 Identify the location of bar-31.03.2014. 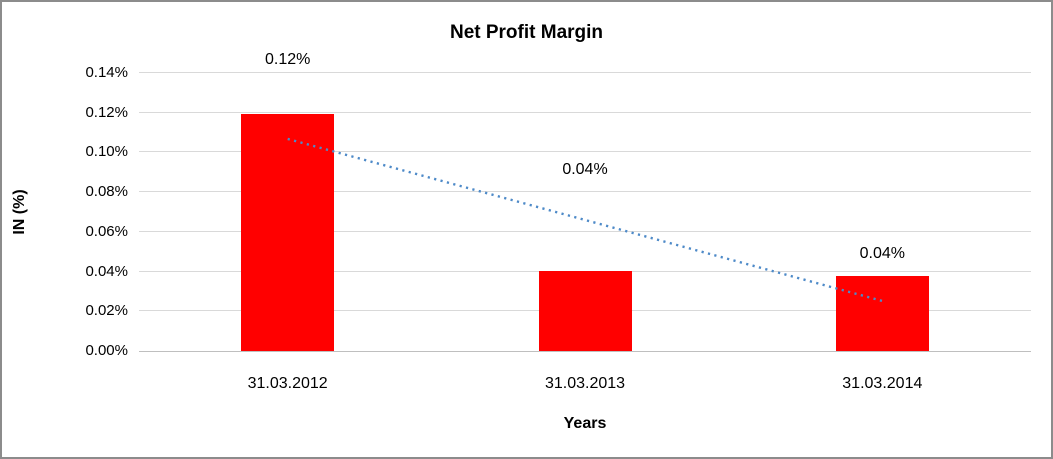
(882, 313).